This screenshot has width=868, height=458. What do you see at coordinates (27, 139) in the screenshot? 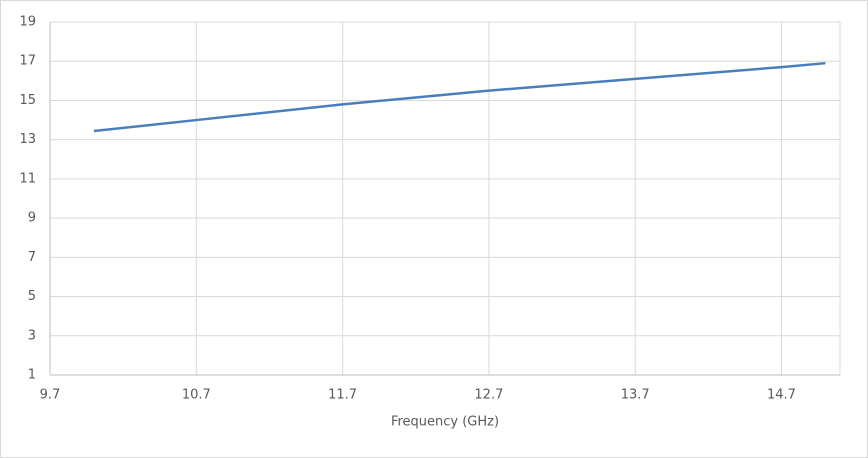
I see `y-tick-label: 13` at bounding box center [27, 139].